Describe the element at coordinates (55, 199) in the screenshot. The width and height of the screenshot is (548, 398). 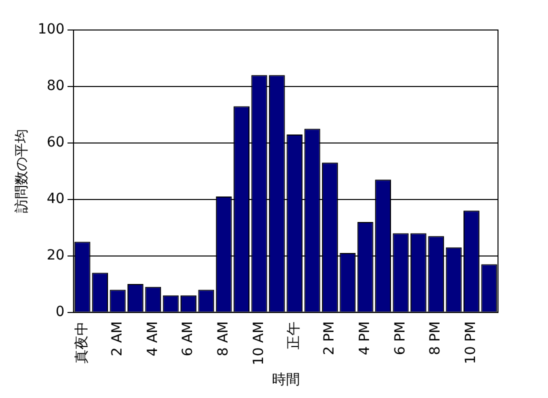
I see `y-tick-label: 40` at that location.